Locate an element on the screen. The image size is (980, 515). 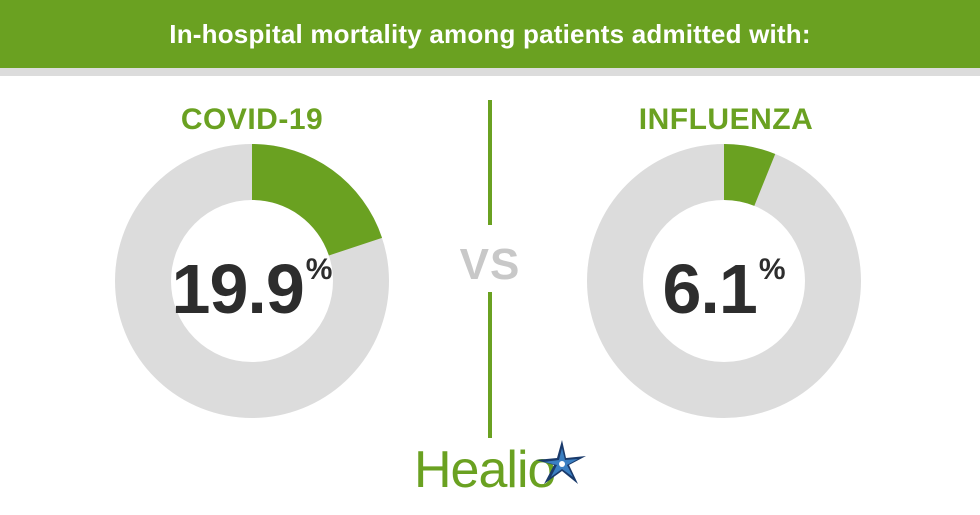
header-bar is located at coordinates (490, 34).